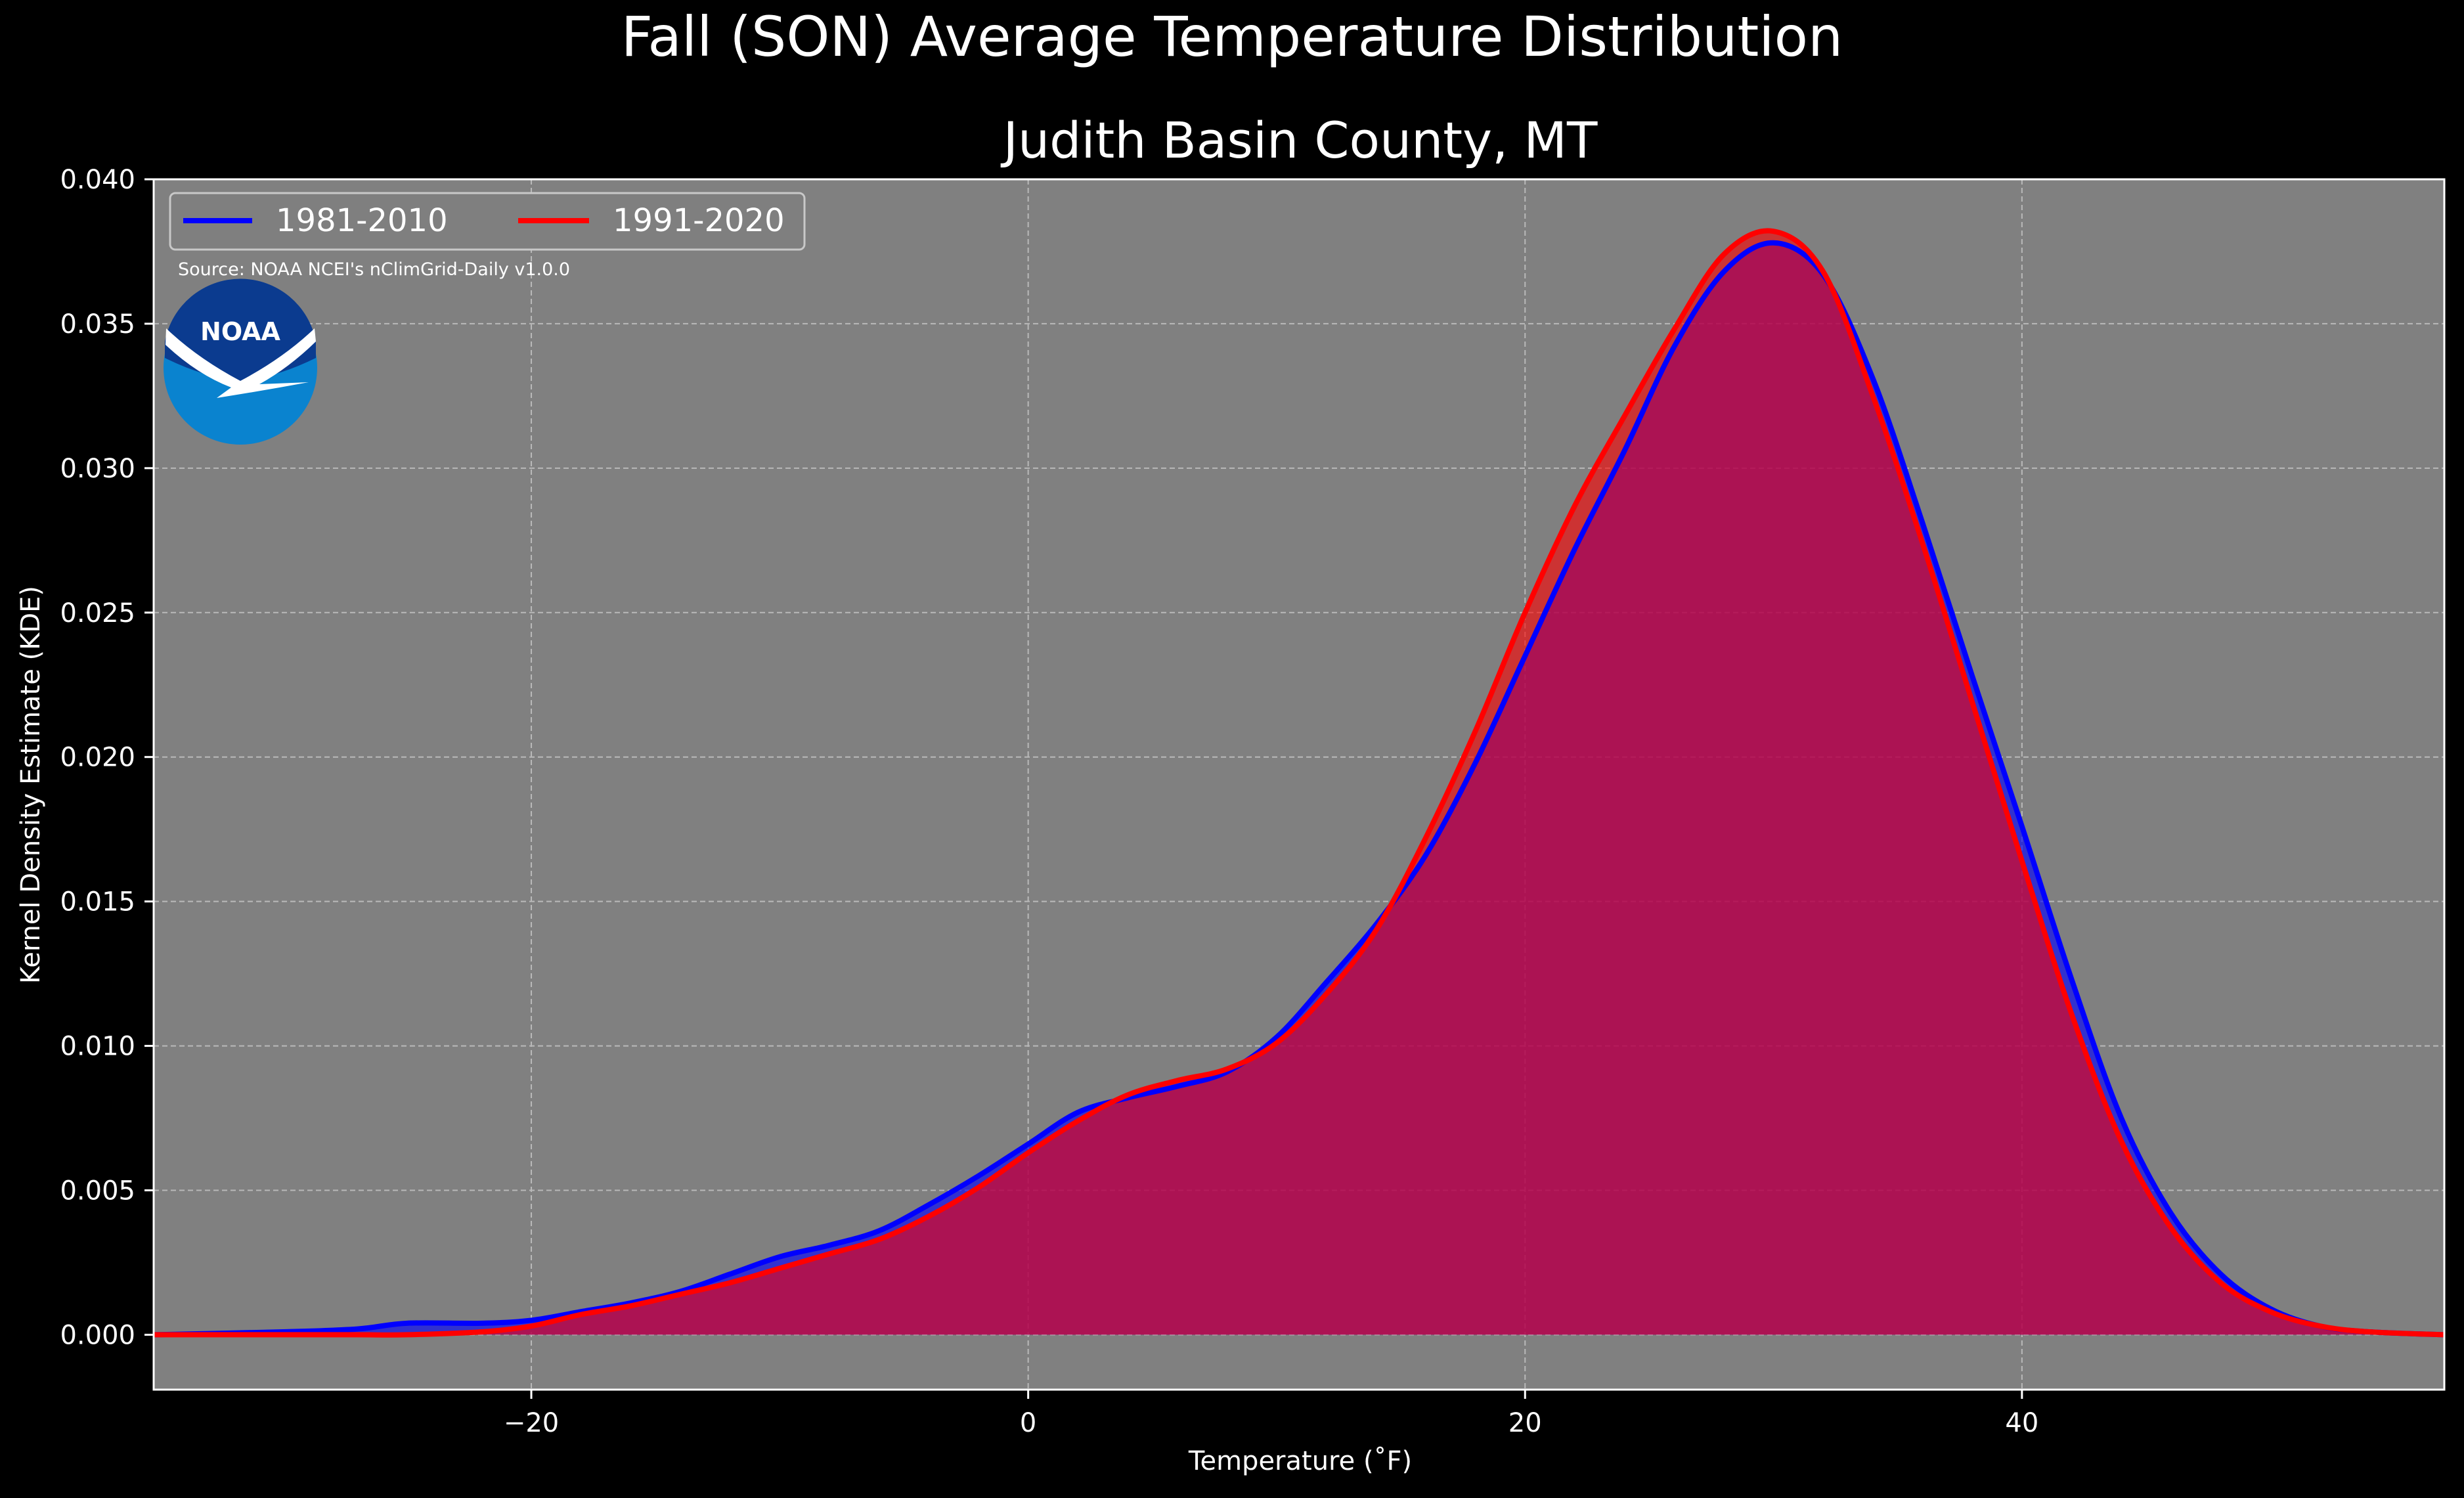 The width and height of the screenshot is (2464, 1498). I want to click on y-tick-label: 0.010, so click(97, 1047).